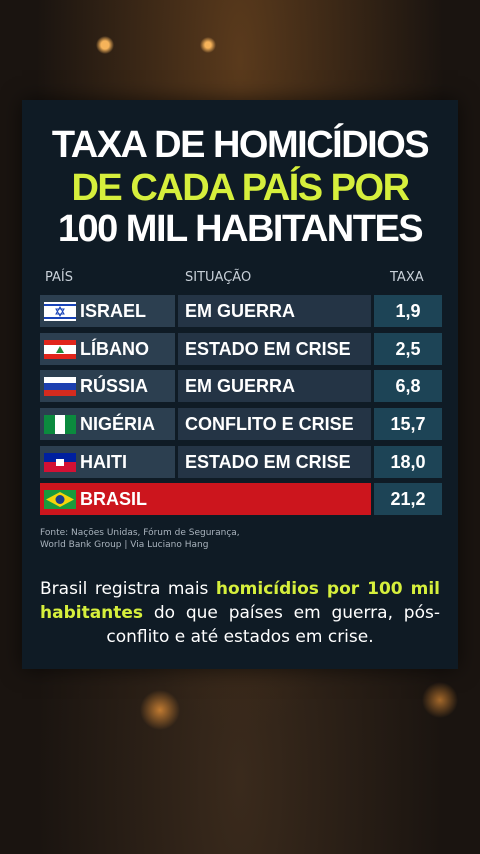 The image size is (480, 854). I want to click on country-cell: NIGÉRIA, so click(107, 424).